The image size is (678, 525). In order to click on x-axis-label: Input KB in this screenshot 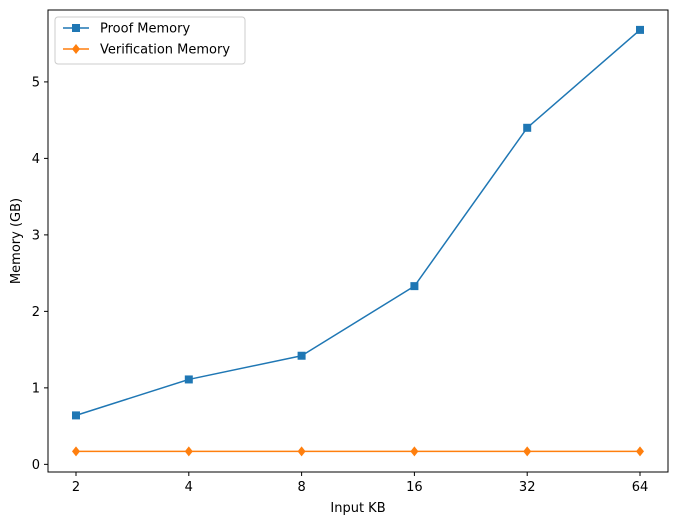, I will do `click(357, 508)`.